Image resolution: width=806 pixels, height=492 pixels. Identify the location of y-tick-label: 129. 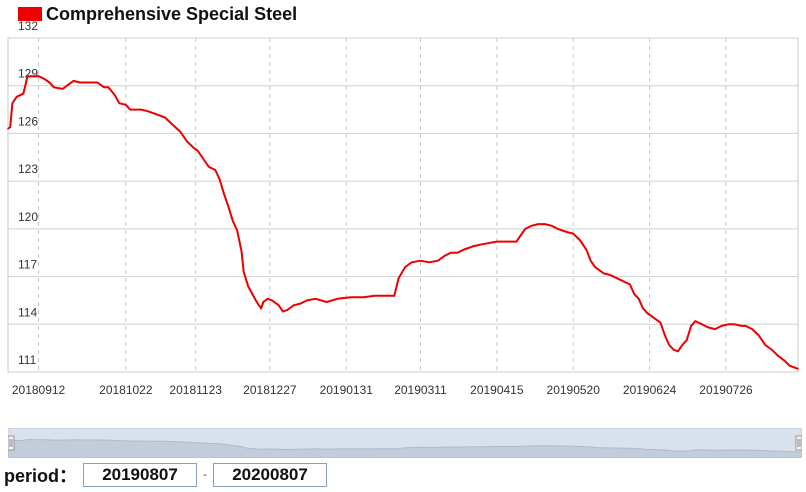
(28, 74).